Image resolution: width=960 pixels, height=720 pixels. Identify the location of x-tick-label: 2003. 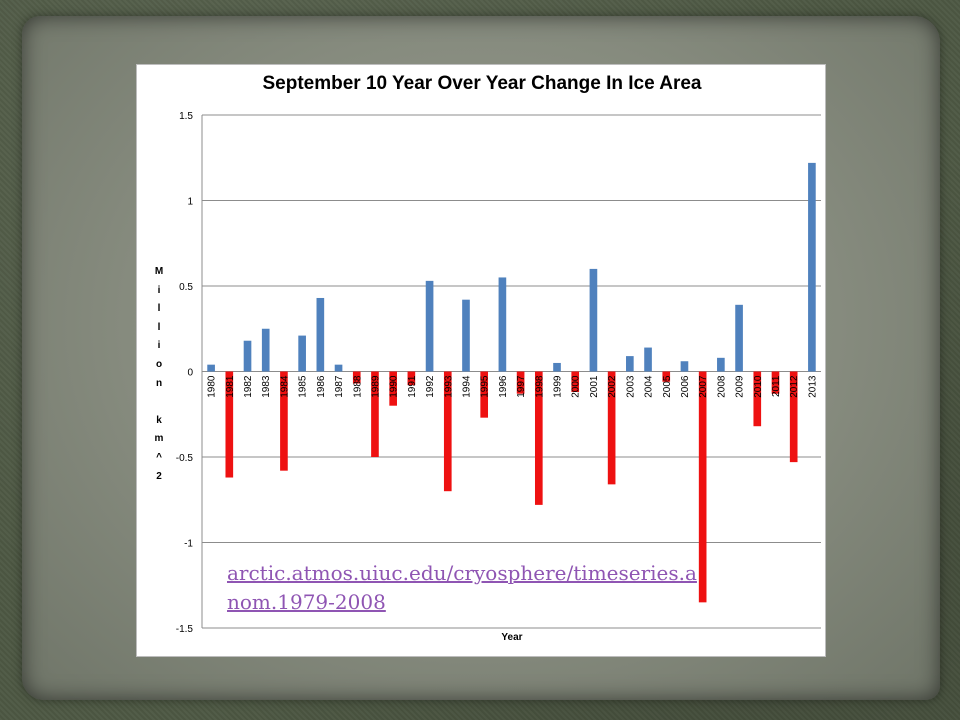
(630, 386).